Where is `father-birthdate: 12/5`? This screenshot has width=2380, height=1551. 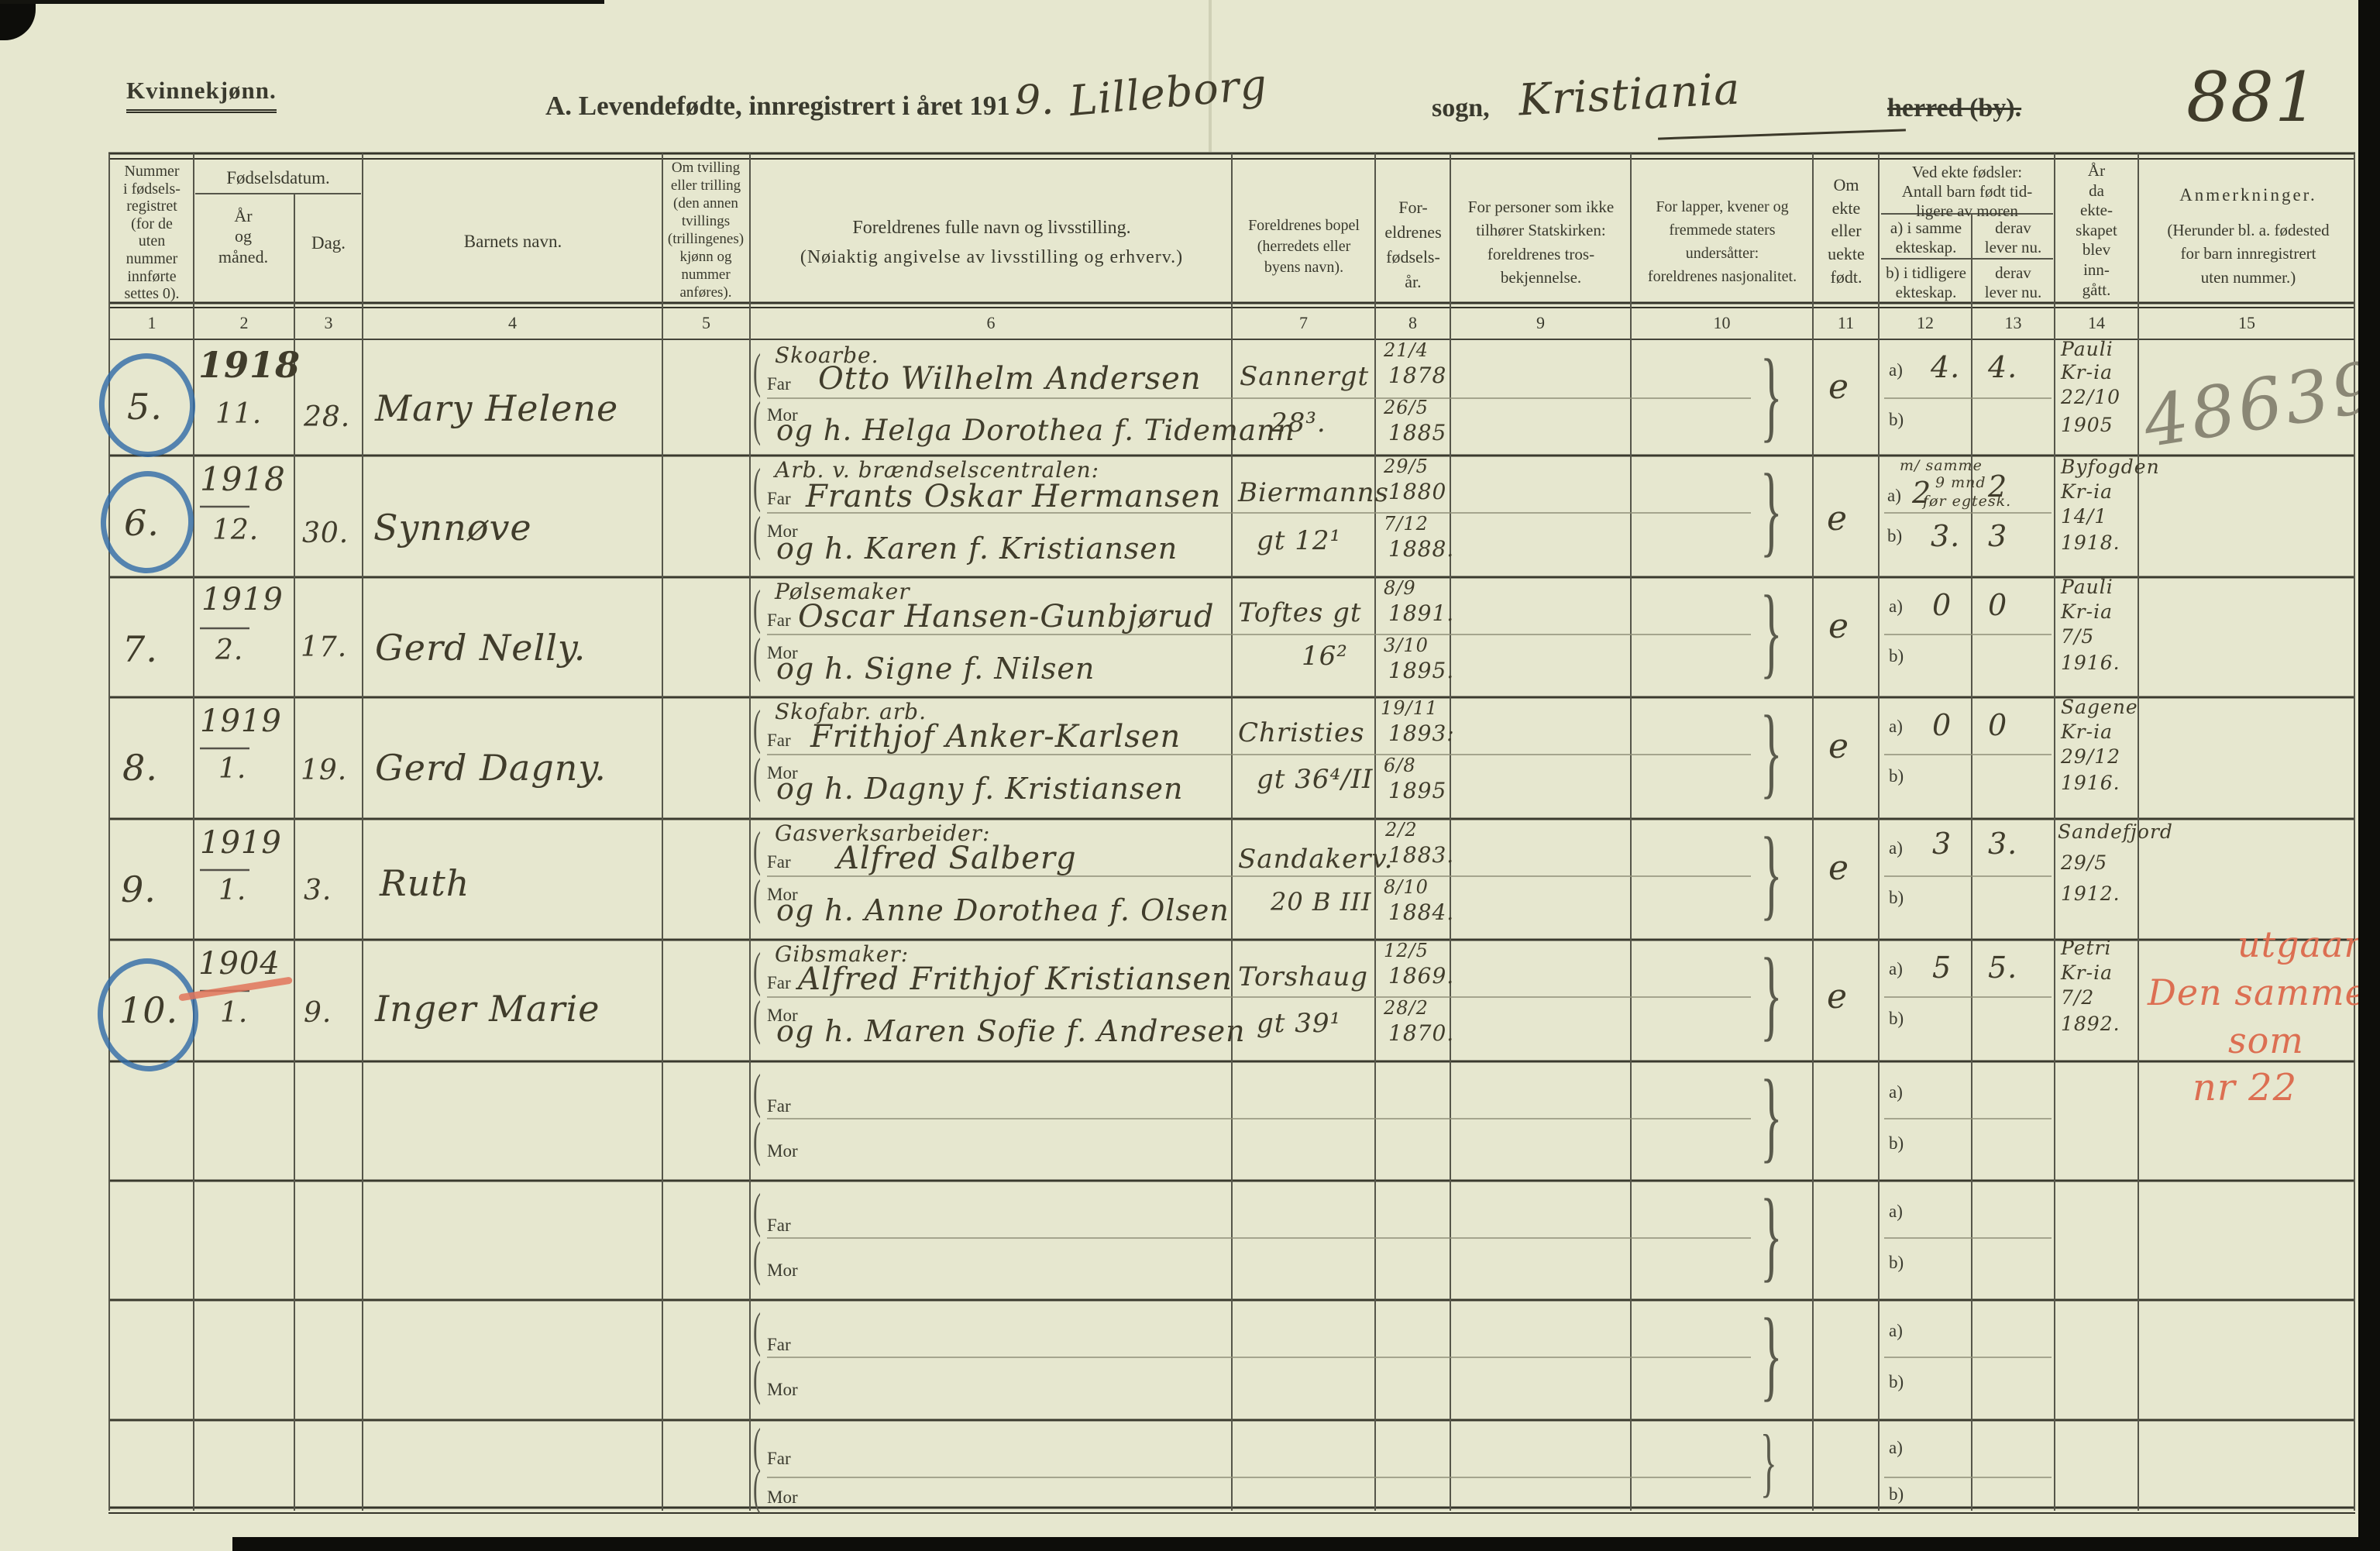
father-birthdate: 12/5 is located at coordinates (1407, 950).